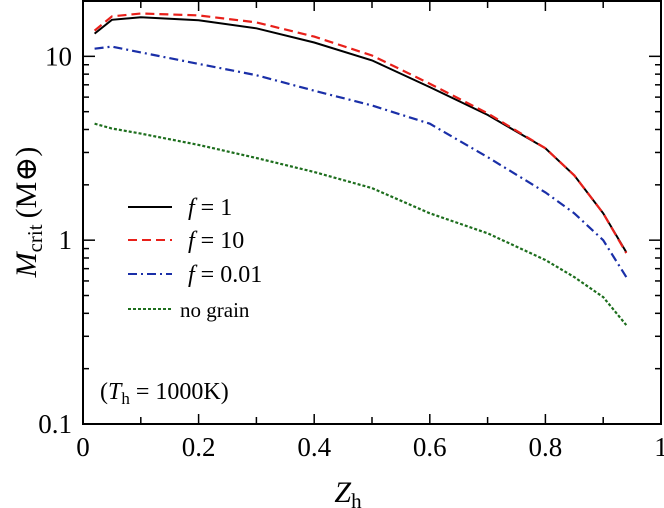  I want to click on x-axis-label: Zh, so click(348, 492).